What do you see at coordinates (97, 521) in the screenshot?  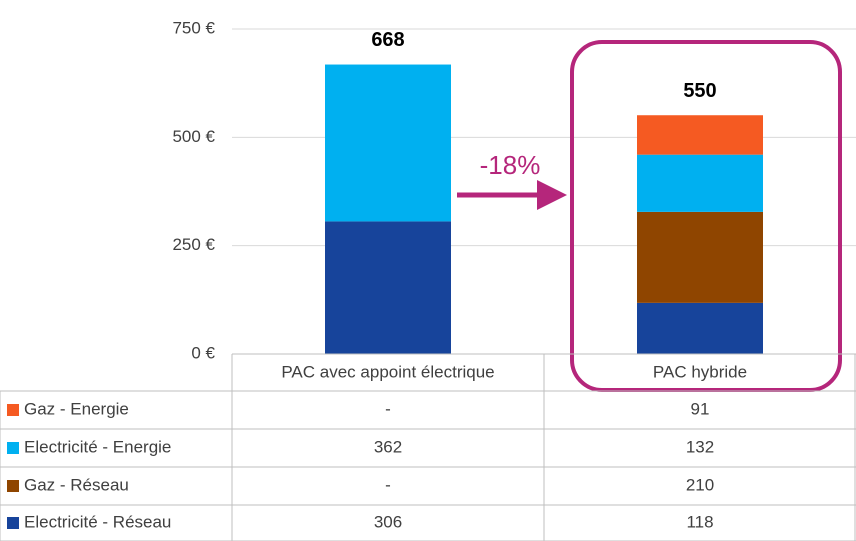 I see `legend-label: Electricité - Réseau` at bounding box center [97, 521].